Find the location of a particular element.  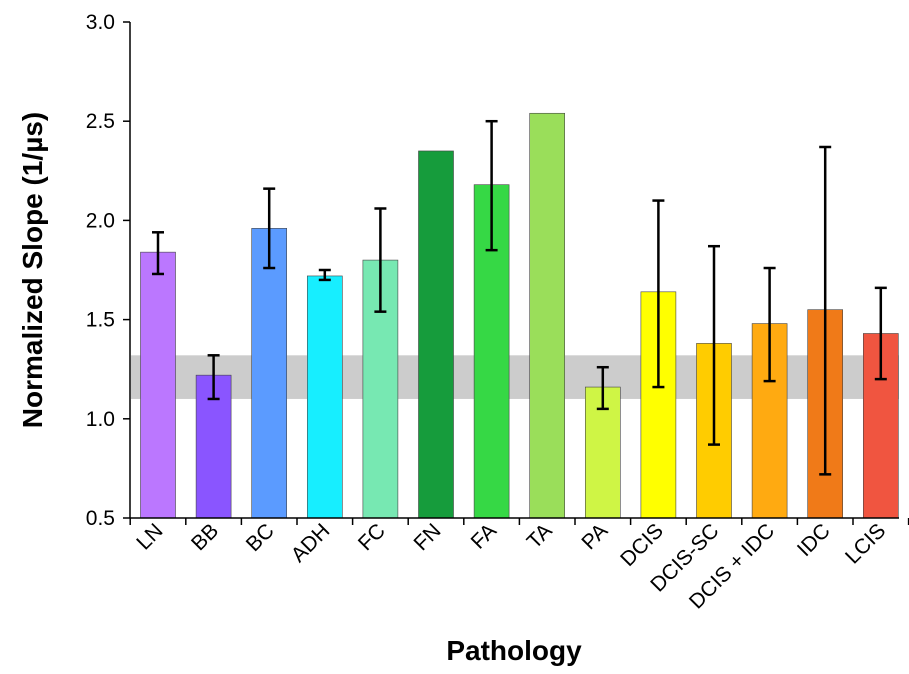

bar-bc is located at coordinates (269, 373).